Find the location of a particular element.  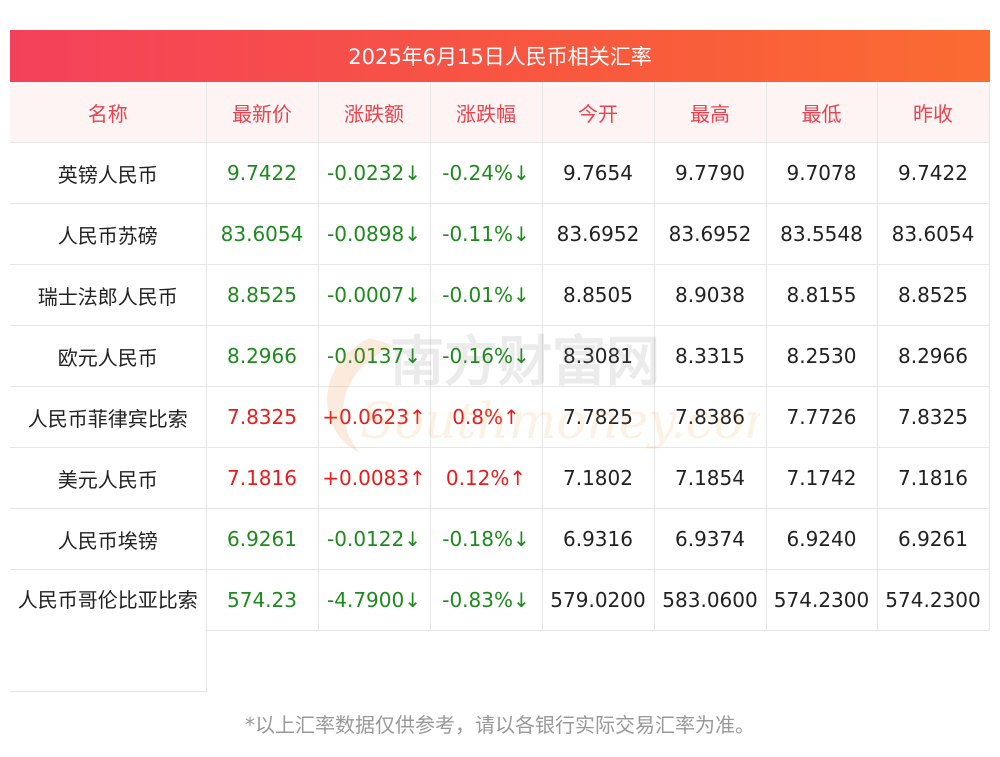

open-price: 8.8505 is located at coordinates (598, 295).